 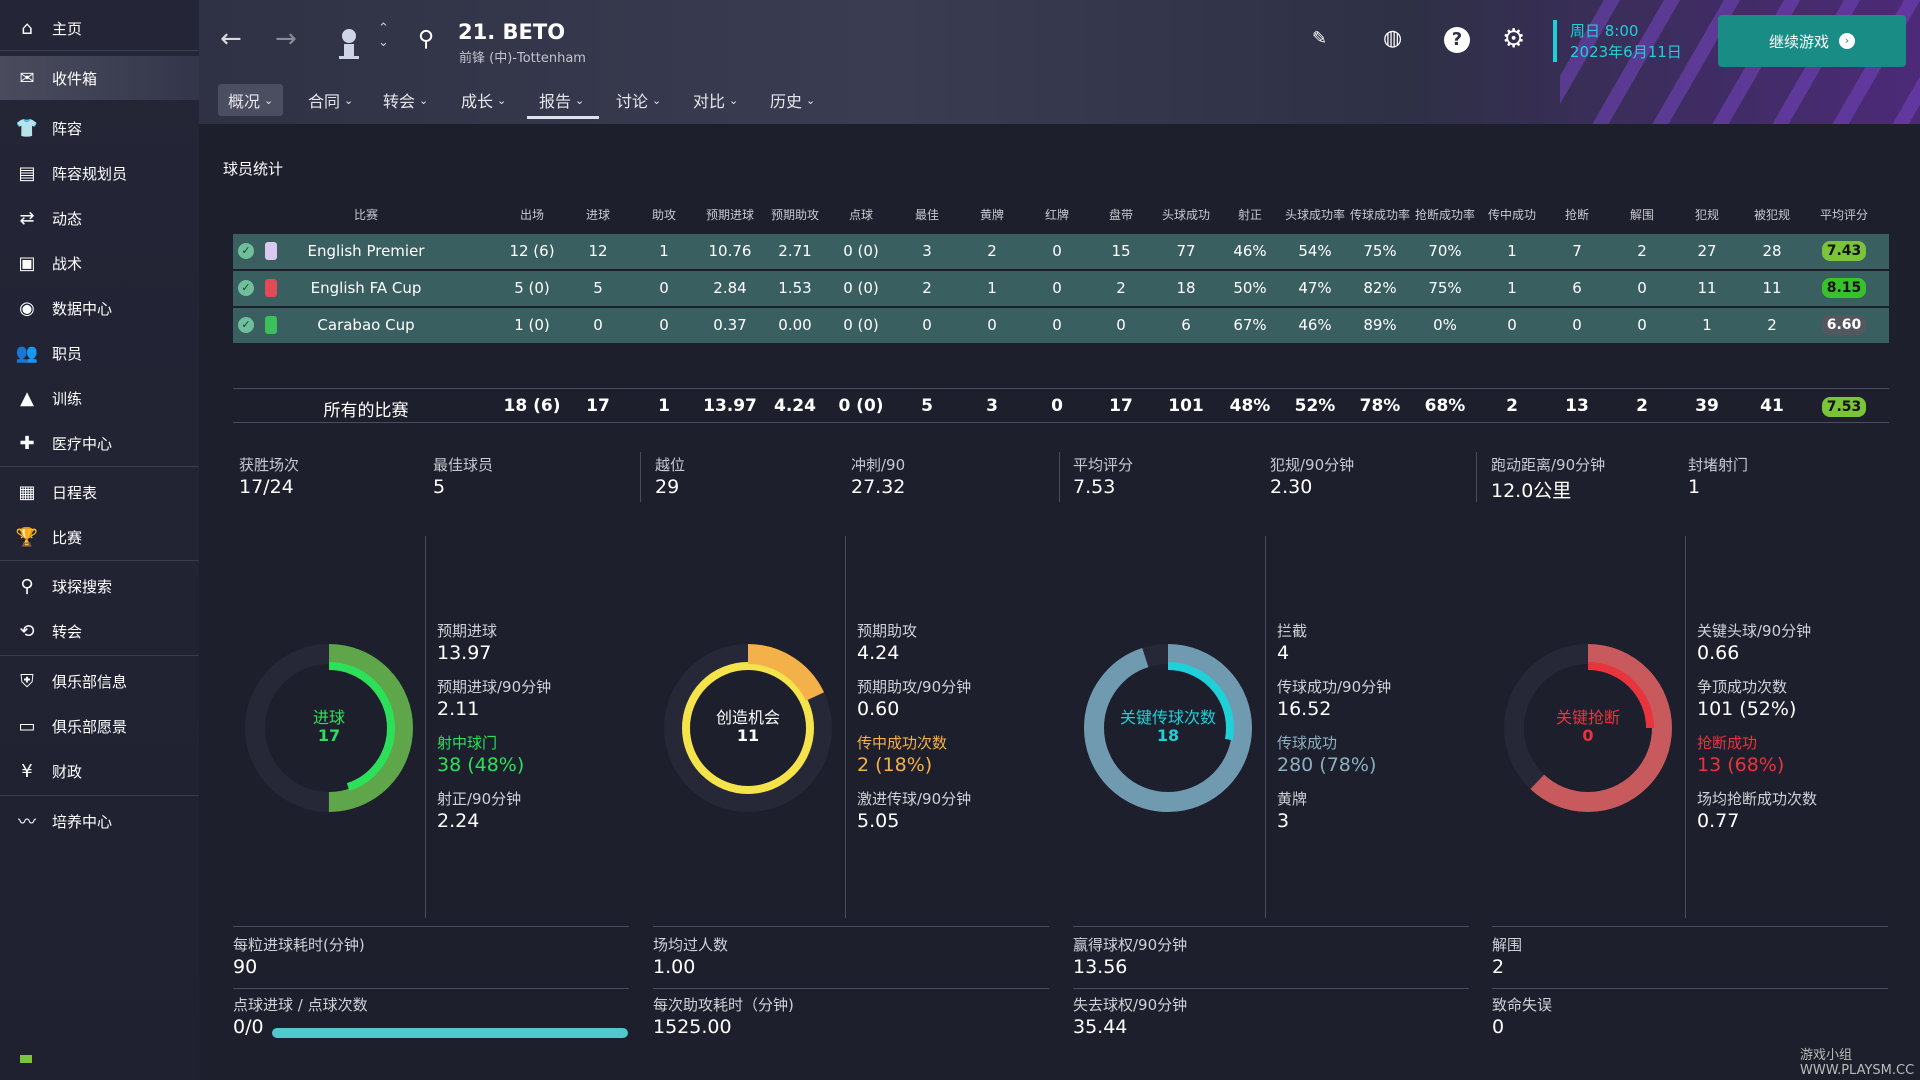 I want to click on tab-3: 成长 ⌄, so click(x=483, y=100).